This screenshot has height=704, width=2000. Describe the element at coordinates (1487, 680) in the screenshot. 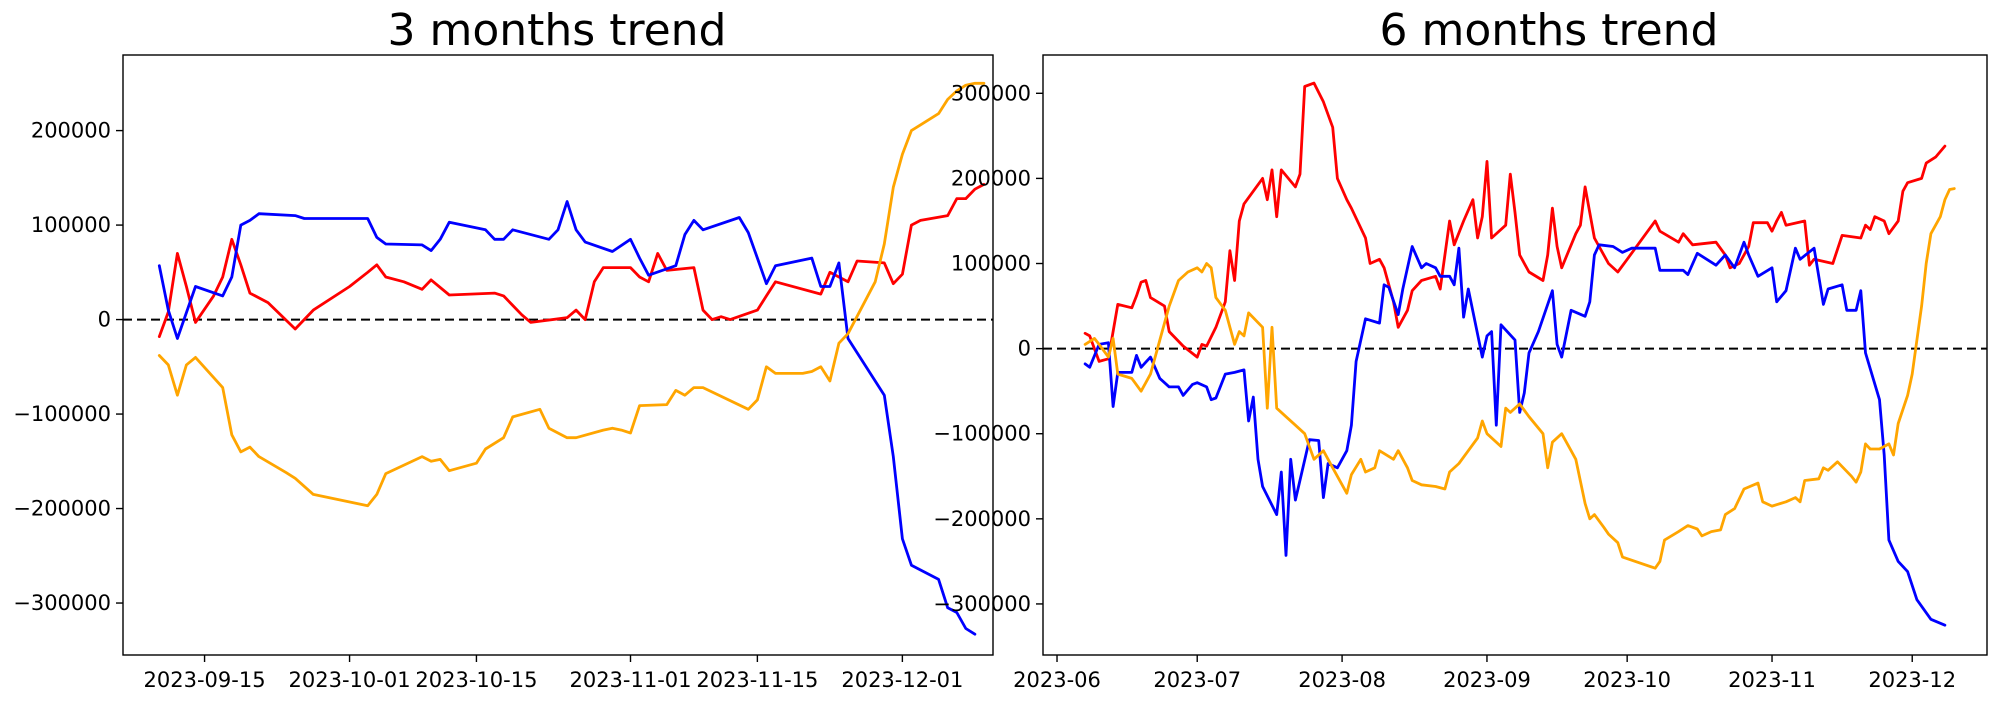

I see `x-tick-label: 2023-09` at that location.